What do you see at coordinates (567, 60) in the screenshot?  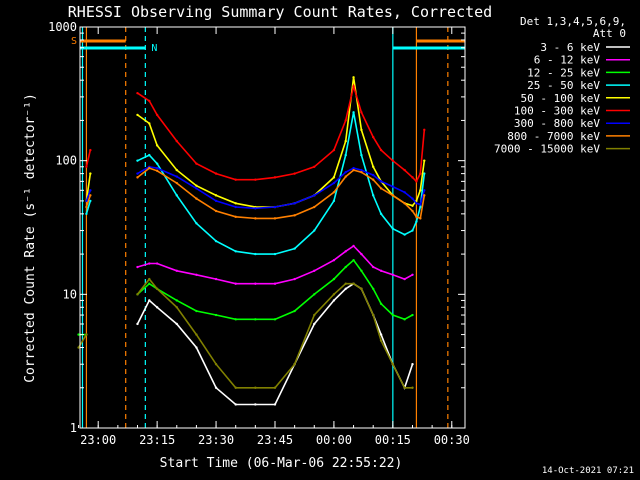 I see `legend-label: 6 - 12 keV` at bounding box center [567, 60].